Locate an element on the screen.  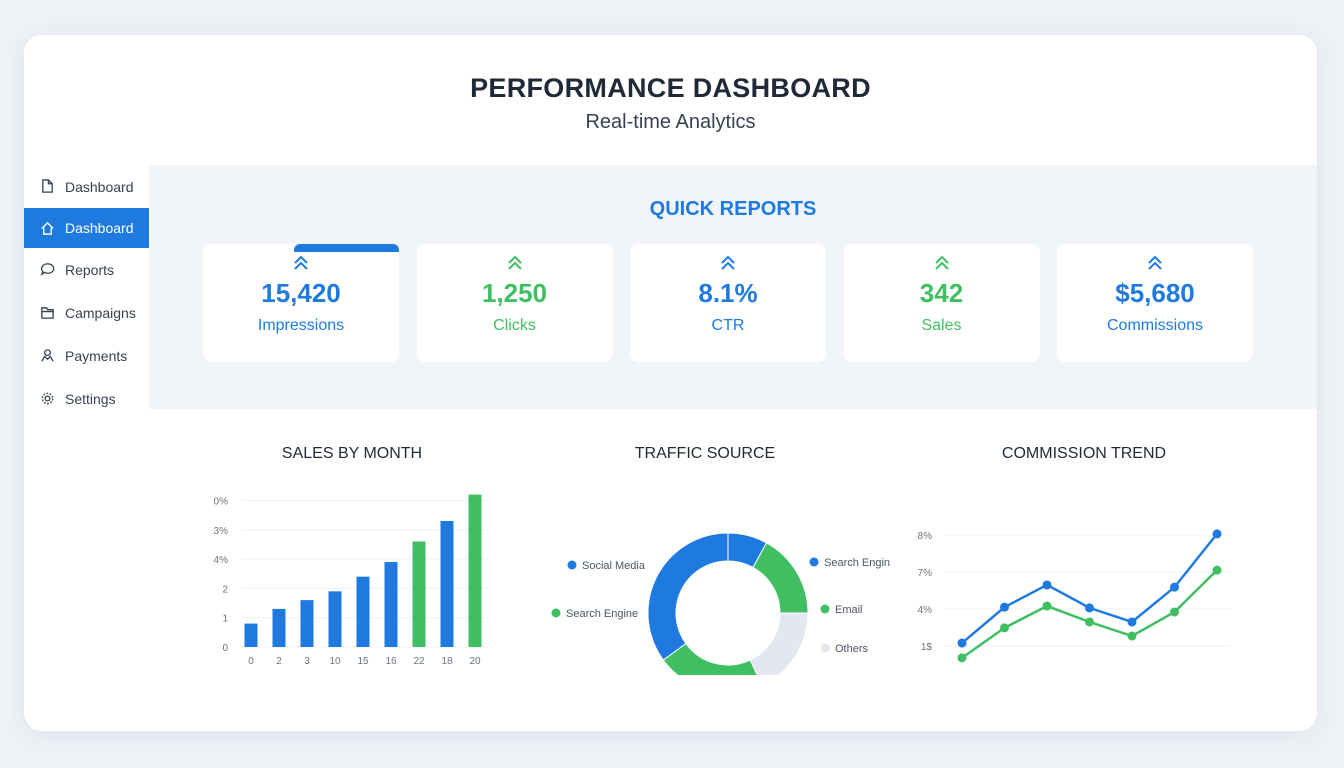
gear-icon is located at coordinates (47, 398).